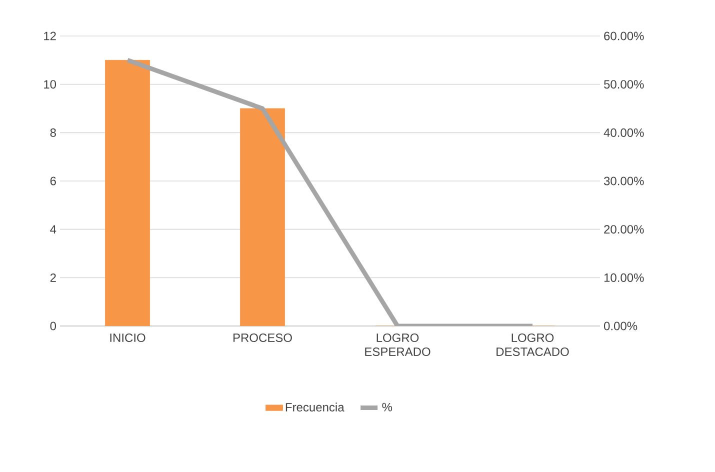  Describe the element at coordinates (128, 338) in the screenshot. I see `x-tick-label: INICIO` at that location.